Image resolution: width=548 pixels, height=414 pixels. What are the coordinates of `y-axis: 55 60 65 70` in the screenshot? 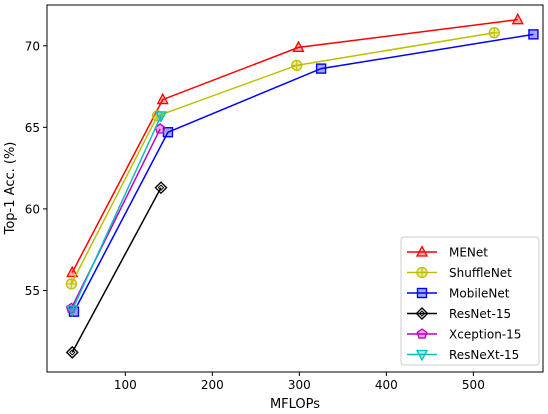 It's located at (36, 168).